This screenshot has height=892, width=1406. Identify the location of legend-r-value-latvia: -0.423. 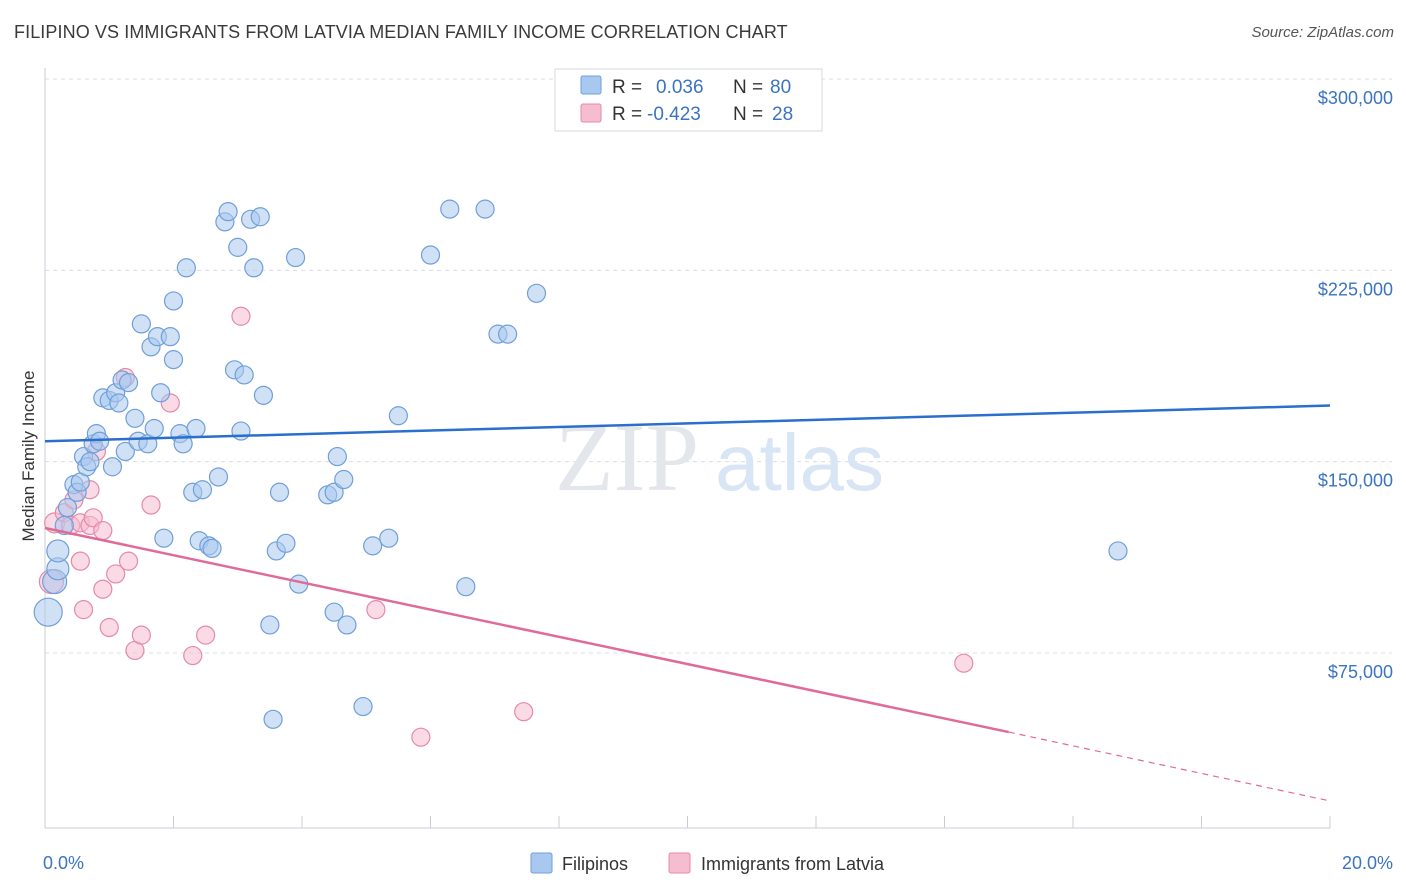
(674, 114).